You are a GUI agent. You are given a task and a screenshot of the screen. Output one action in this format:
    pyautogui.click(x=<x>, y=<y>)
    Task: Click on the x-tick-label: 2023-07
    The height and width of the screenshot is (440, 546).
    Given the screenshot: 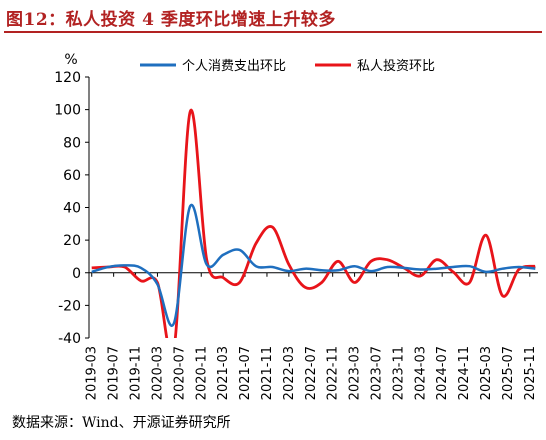 What is the action you would take?
    pyautogui.click(x=376, y=373)
    